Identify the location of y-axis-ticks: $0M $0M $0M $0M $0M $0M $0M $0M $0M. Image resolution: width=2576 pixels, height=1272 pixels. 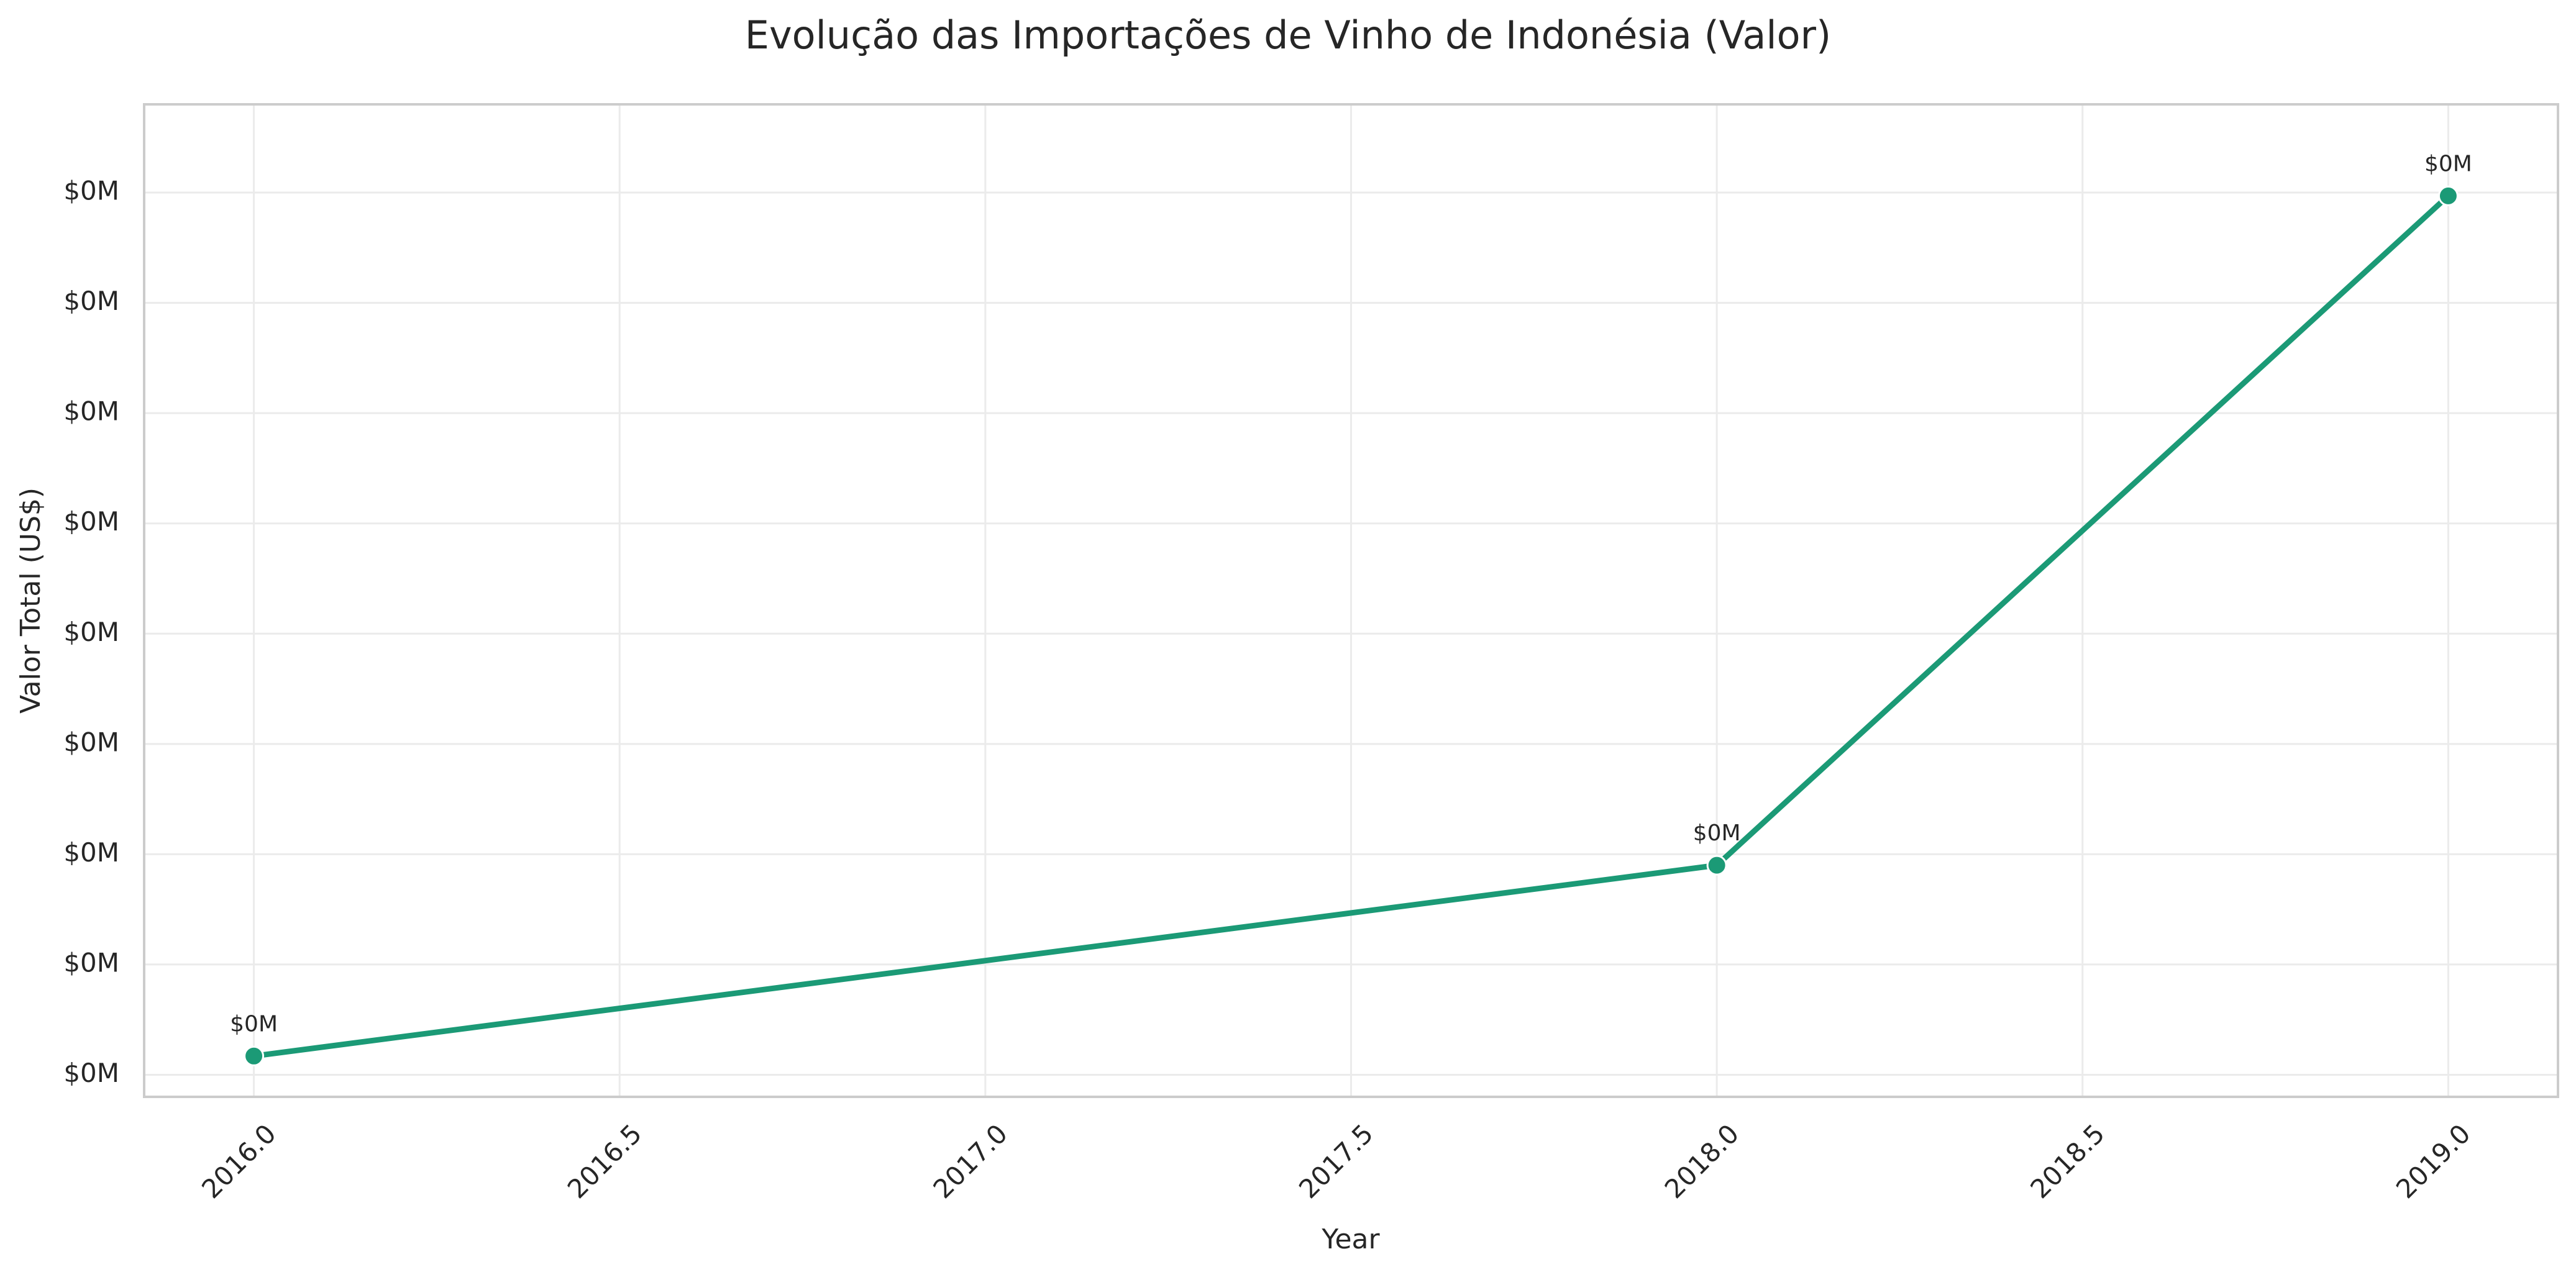
(91, 632).